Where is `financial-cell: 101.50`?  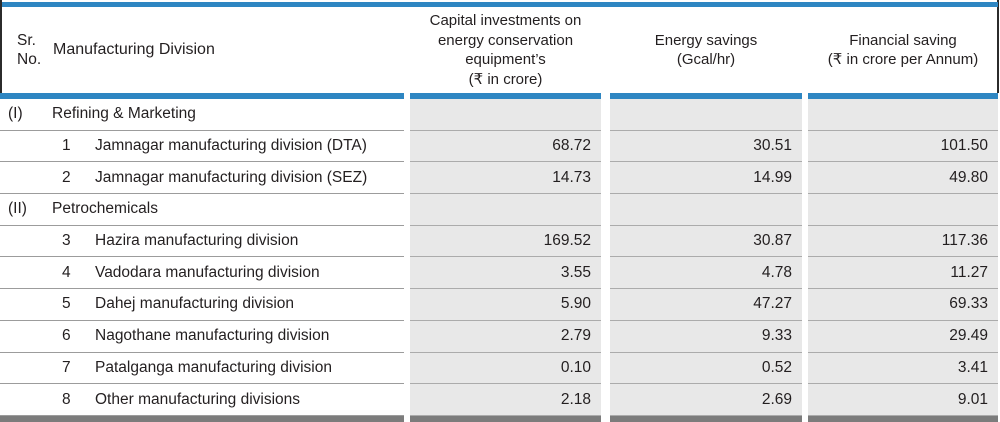 financial-cell: 101.50 is located at coordinates (903, 146).